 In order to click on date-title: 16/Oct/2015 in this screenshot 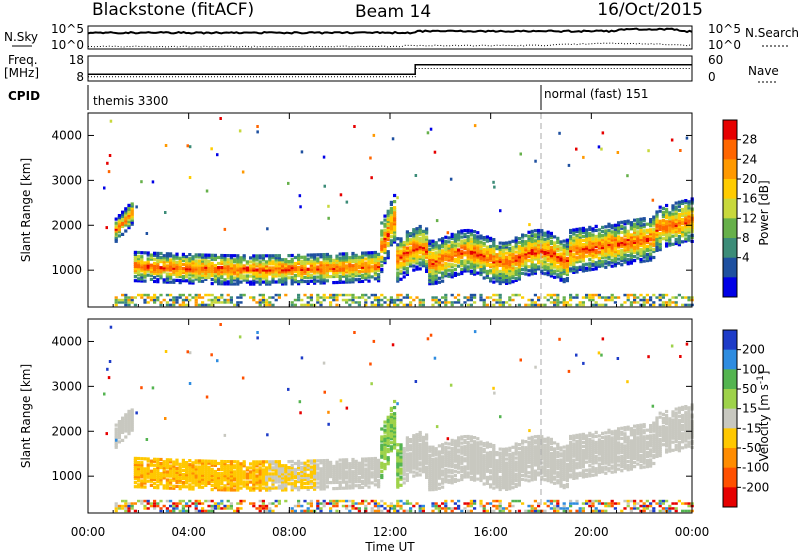, I will do `click(650, 10)`.